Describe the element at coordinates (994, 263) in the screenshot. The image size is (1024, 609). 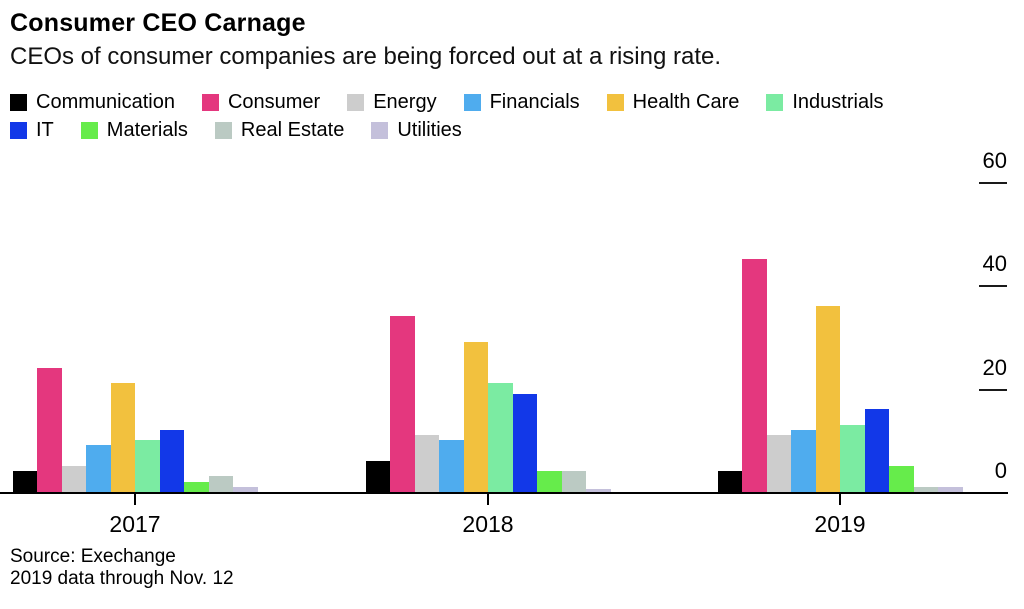
I see `y-tick-label-40: 40` at that location.